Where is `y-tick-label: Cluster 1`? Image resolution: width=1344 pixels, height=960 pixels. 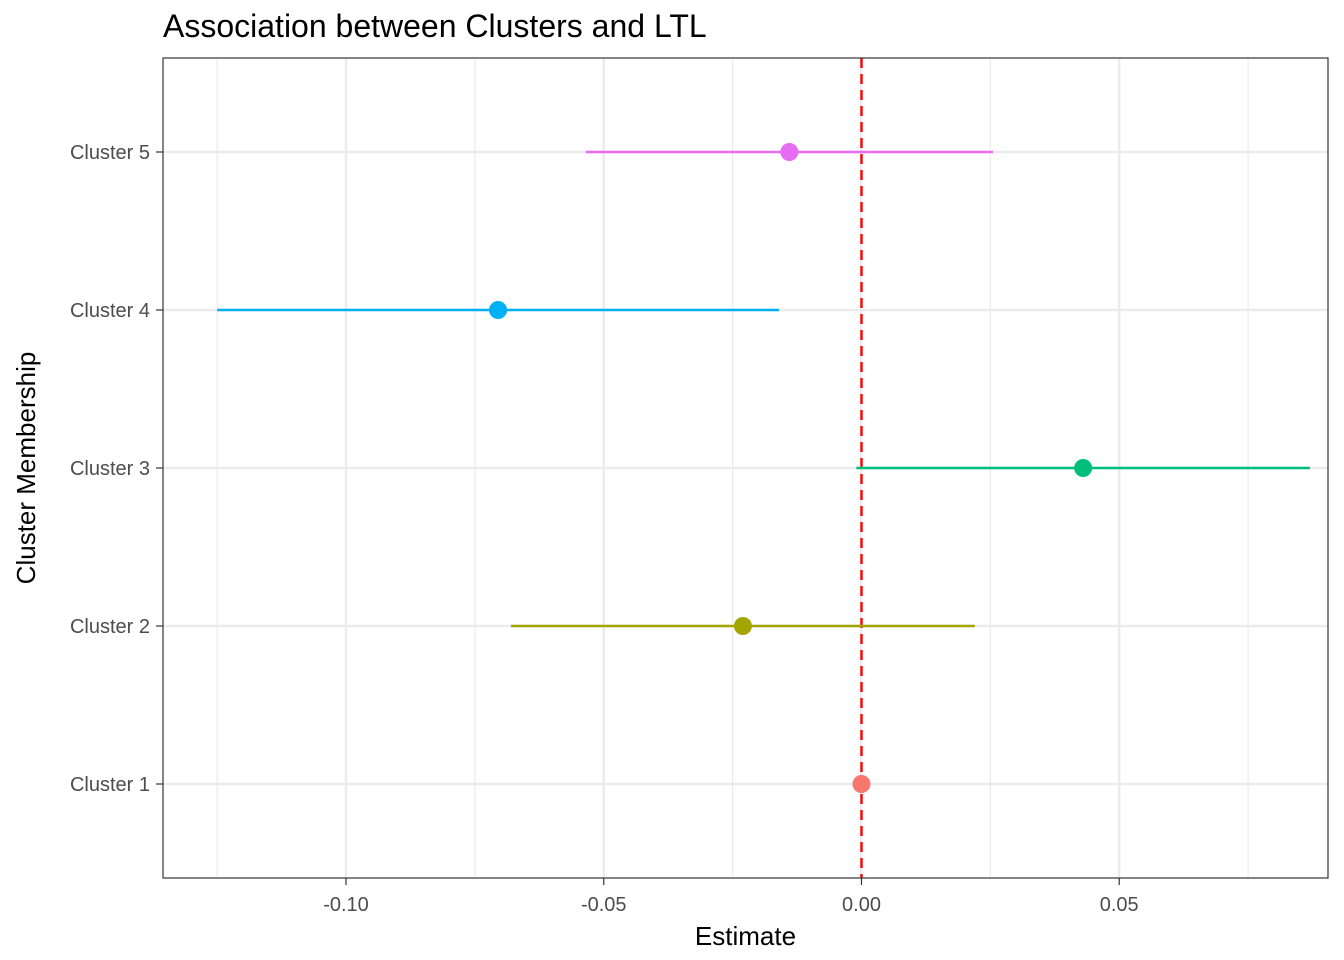
y-tick-label: Cluster 1 is located at coordinates (110, 785).